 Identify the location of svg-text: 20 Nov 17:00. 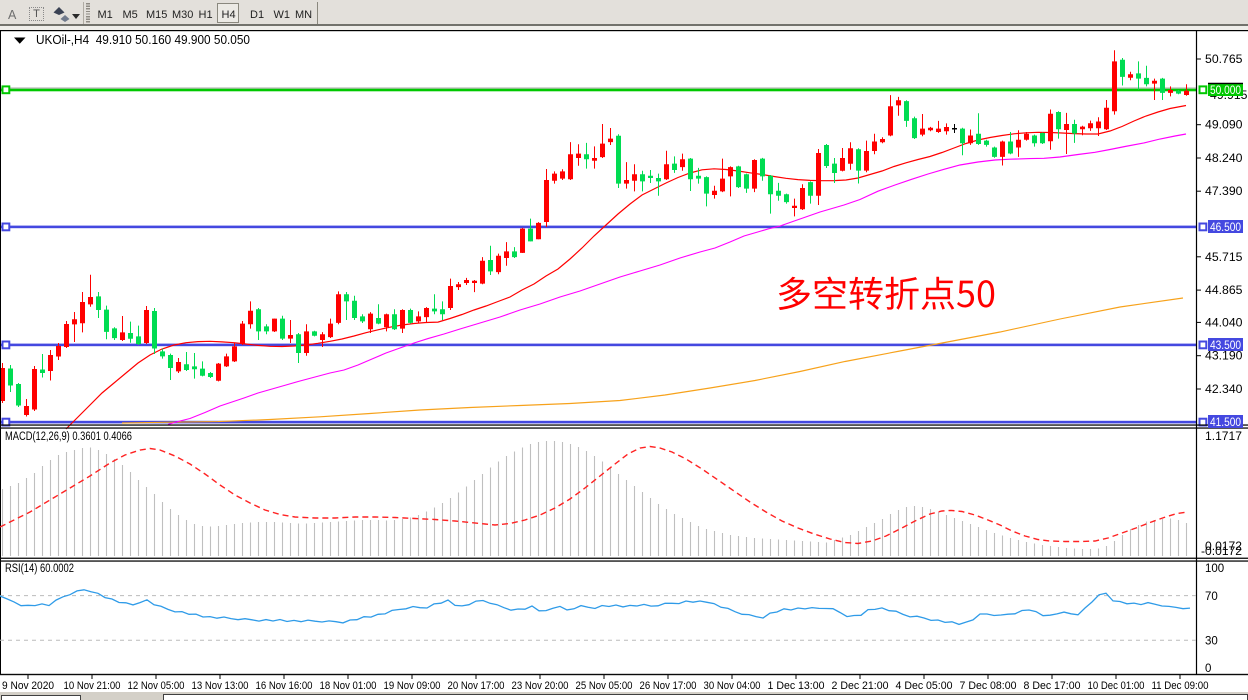
(476, 686).